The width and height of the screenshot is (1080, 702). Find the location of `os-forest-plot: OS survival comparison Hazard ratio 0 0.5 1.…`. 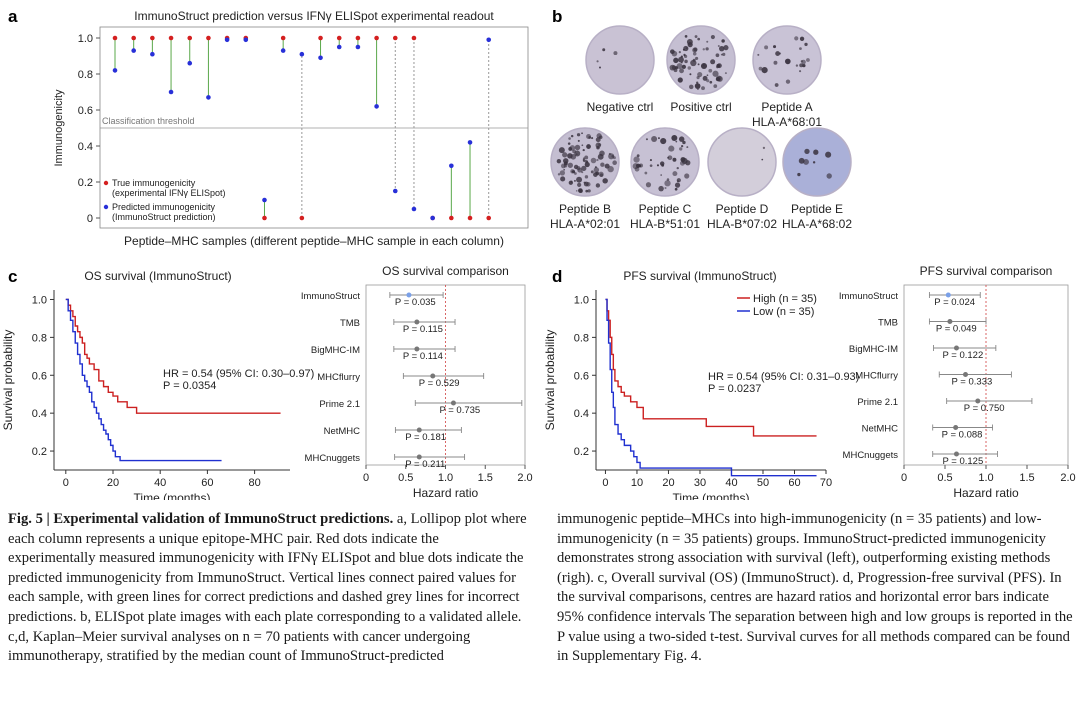

os-forest-plot: OS survival comparison Hazard ratio 0 0.5 1.… is located at coordinates (417, 382).